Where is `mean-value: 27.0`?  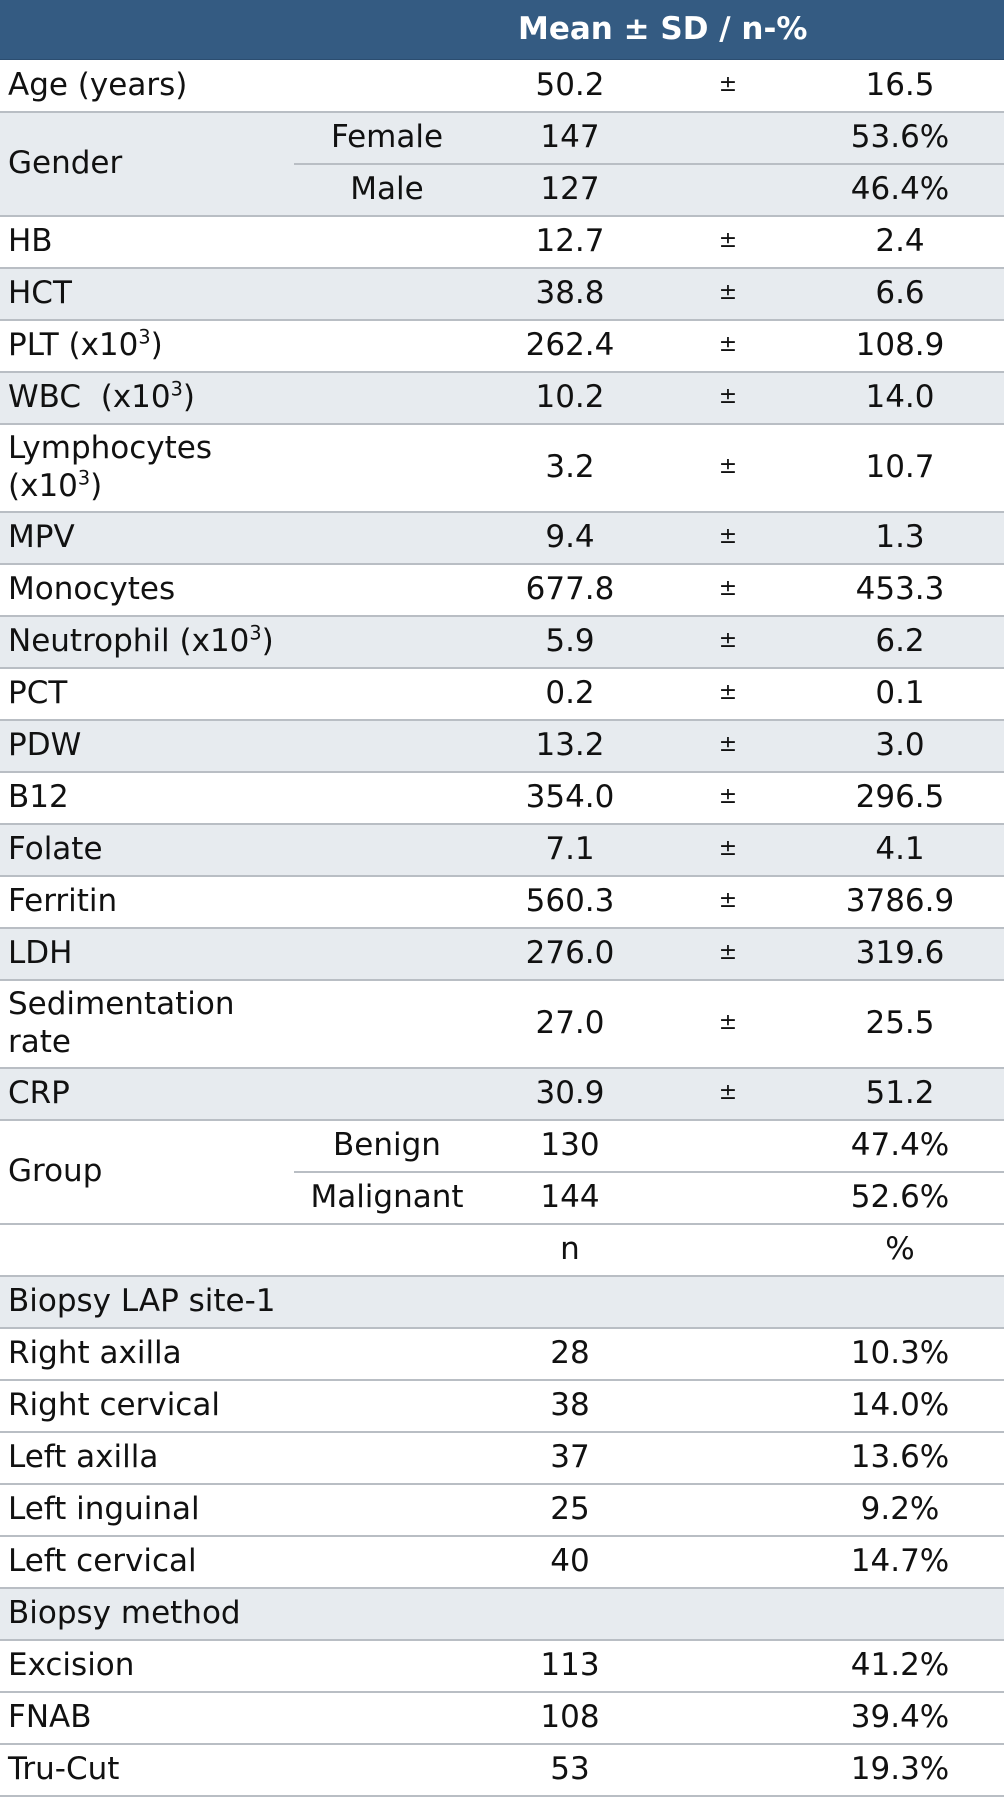 mean-value: 27.0 is located at coordinates (570, 1024).